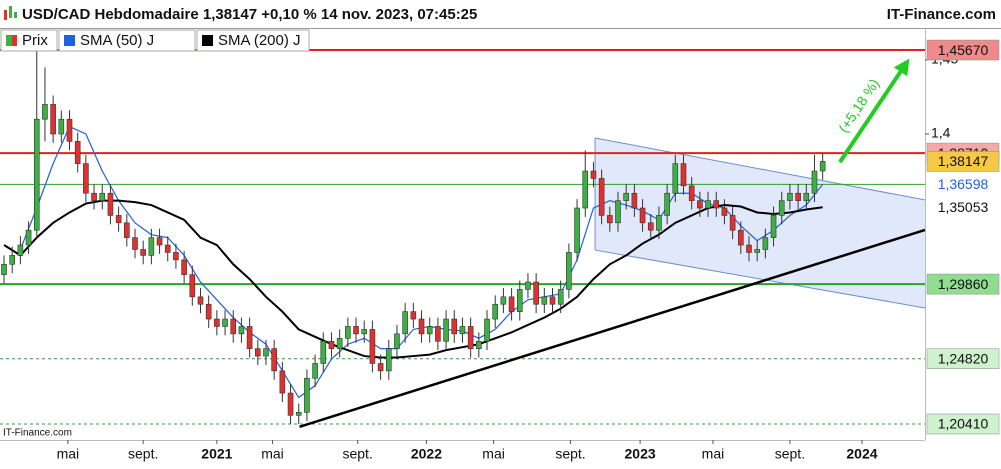  What do you see at coordinates (941, 133) in the screenshot?
I see `y-tick-label: 1,4` at bounding box center [941, 133].